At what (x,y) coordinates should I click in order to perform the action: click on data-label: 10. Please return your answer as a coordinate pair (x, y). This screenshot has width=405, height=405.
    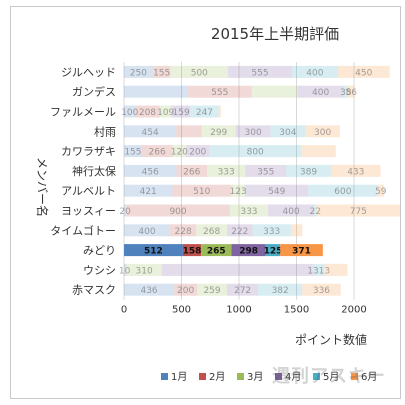
    Looking at the image, I should click on (125, 271).